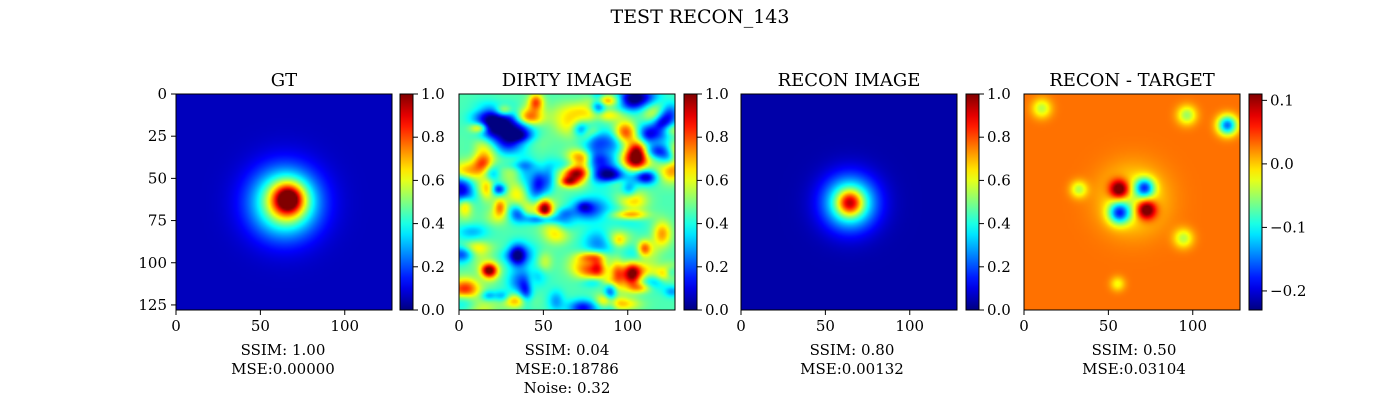 Image resolution: width=1400 pixels, height=400 pixels. I want to click on metrics-caption: MSE:0.00000, so click(283, 369).